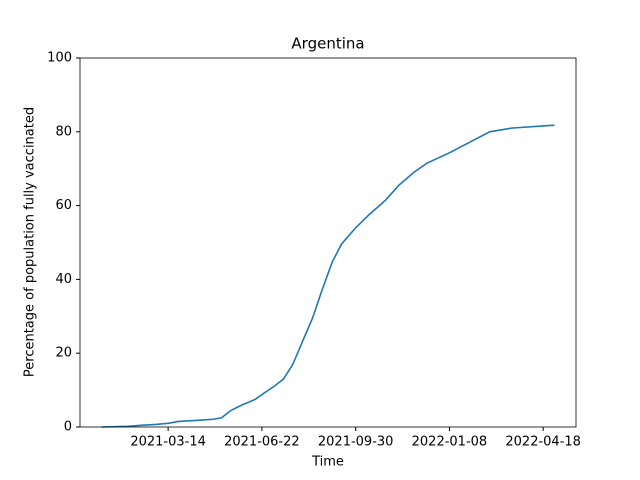  I want to click on x-tick-label: 2022-04-18, so click(543, 442).